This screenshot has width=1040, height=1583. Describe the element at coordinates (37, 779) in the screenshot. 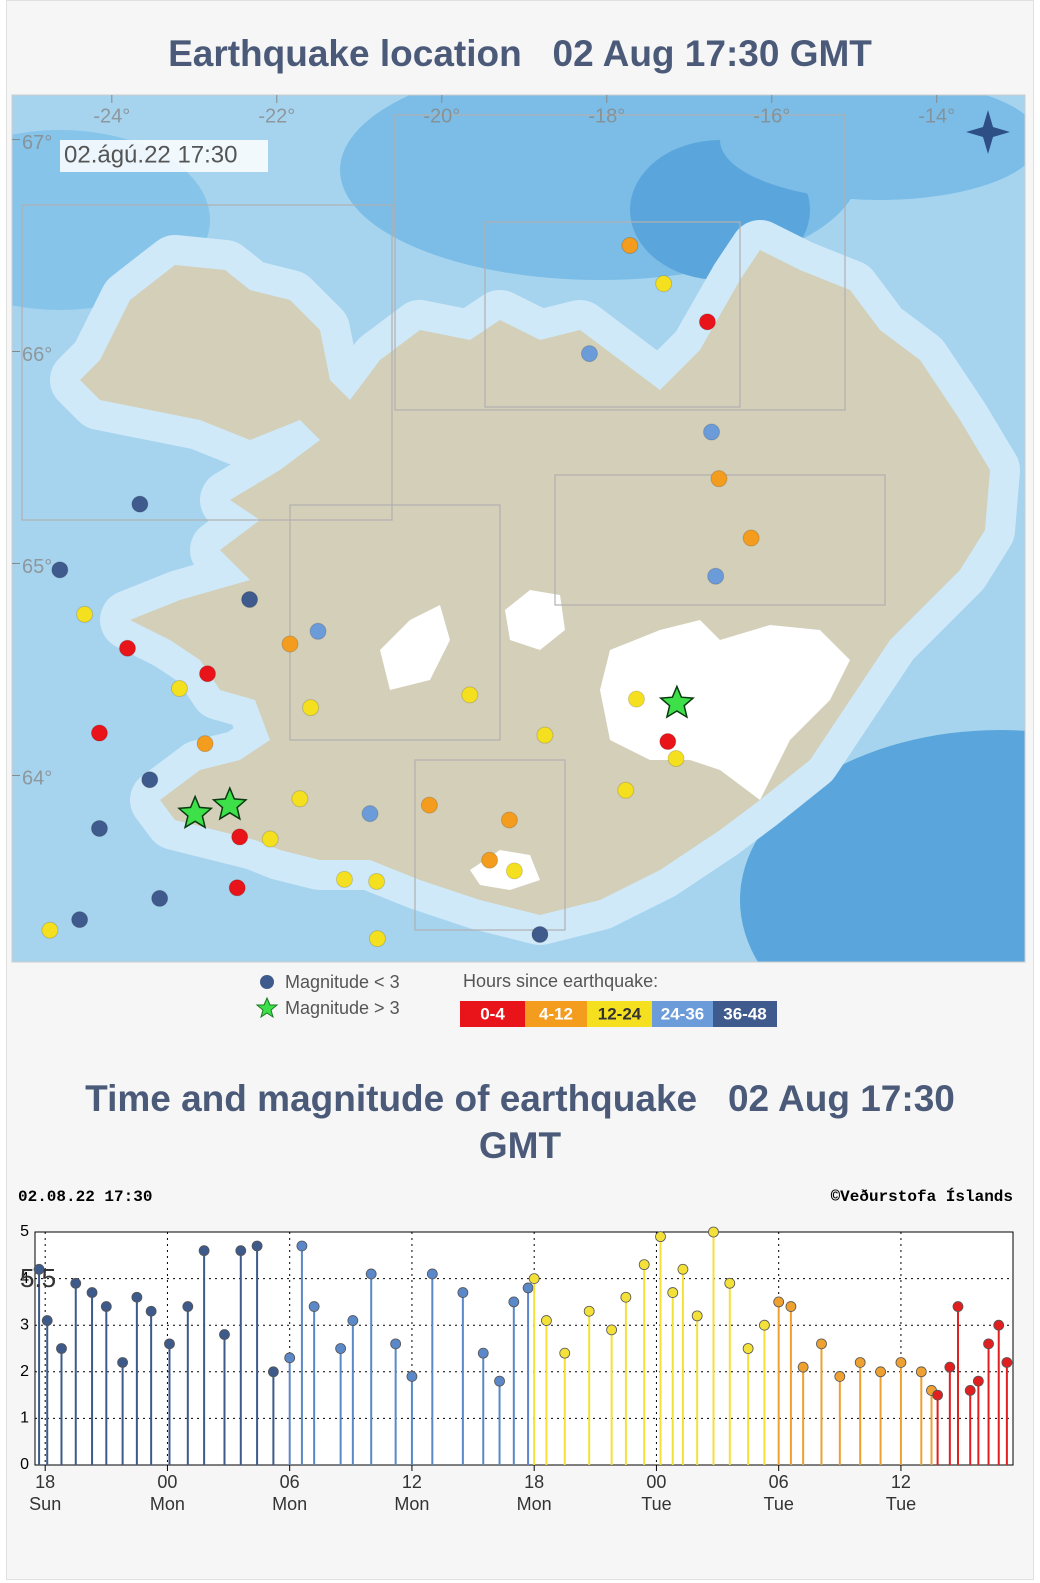

I see `lat-tick-label: 64°` at that location.